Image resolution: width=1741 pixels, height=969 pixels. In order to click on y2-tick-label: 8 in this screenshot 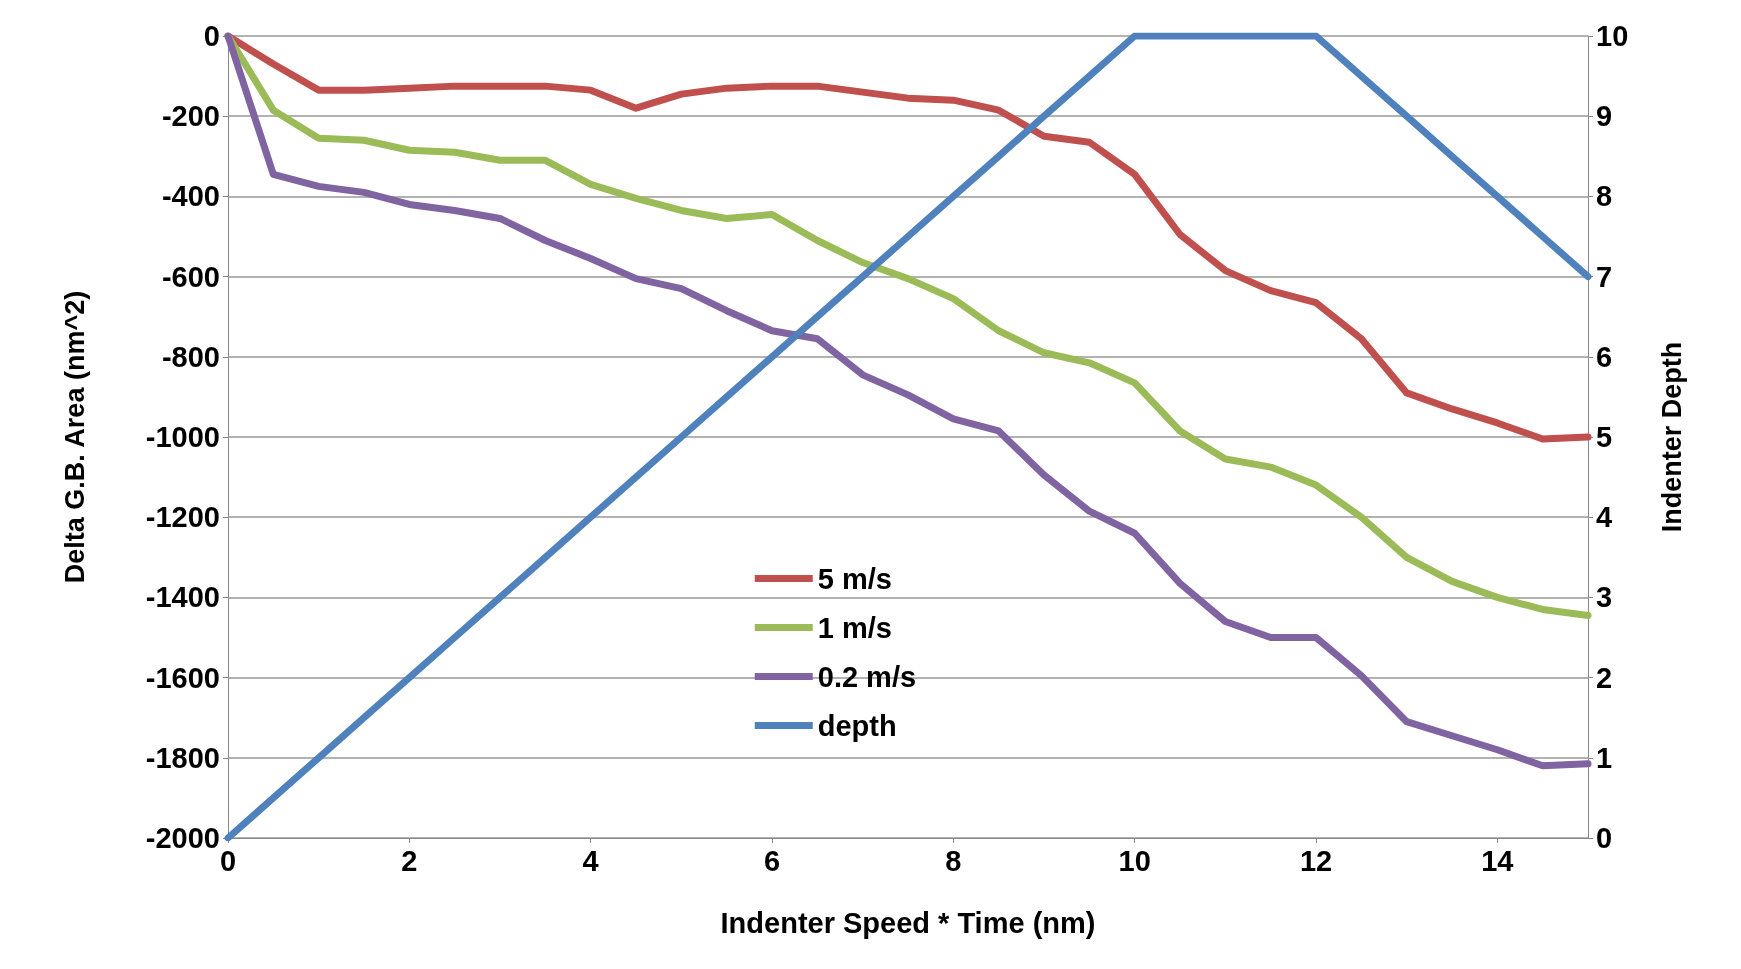, I will do `click(1604, 196)`.